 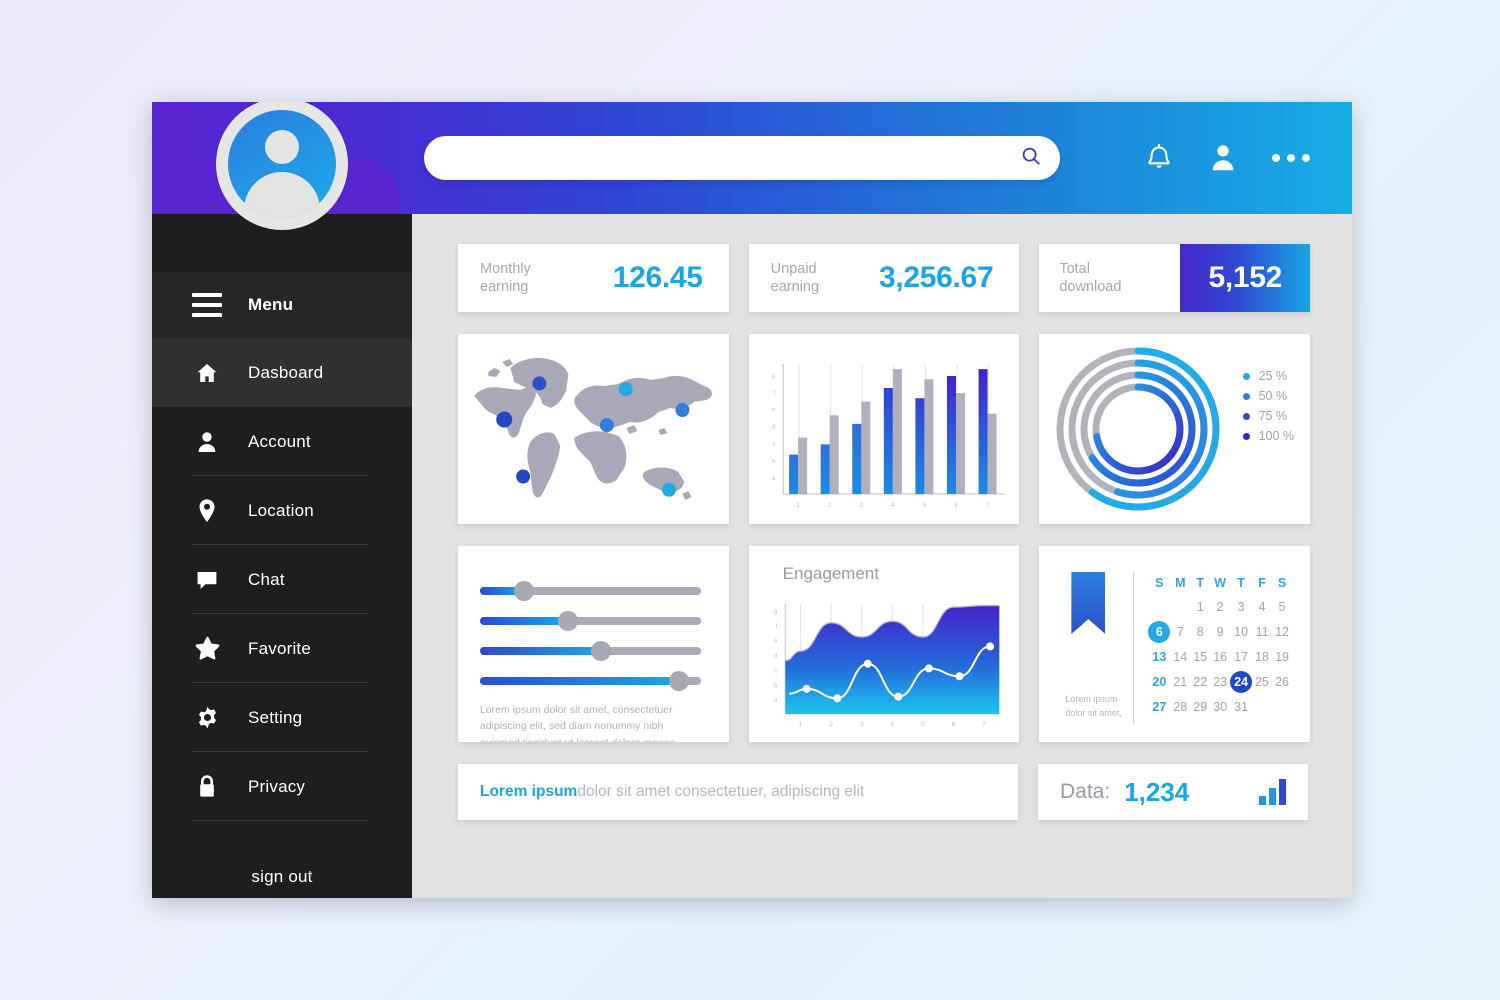 I want to click on calendar-day: 23, so click(x=1220, y=681).